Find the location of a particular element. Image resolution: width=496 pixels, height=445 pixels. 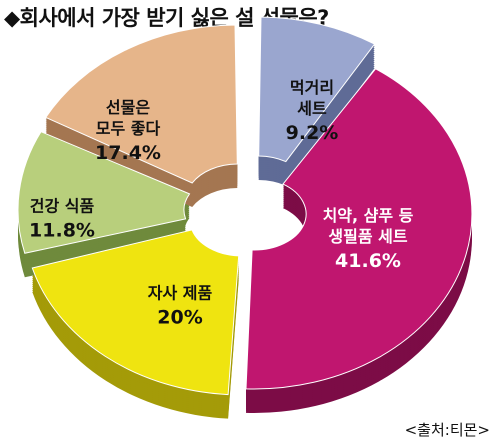

slice-5-wedge is located at coordinates (141, 104).